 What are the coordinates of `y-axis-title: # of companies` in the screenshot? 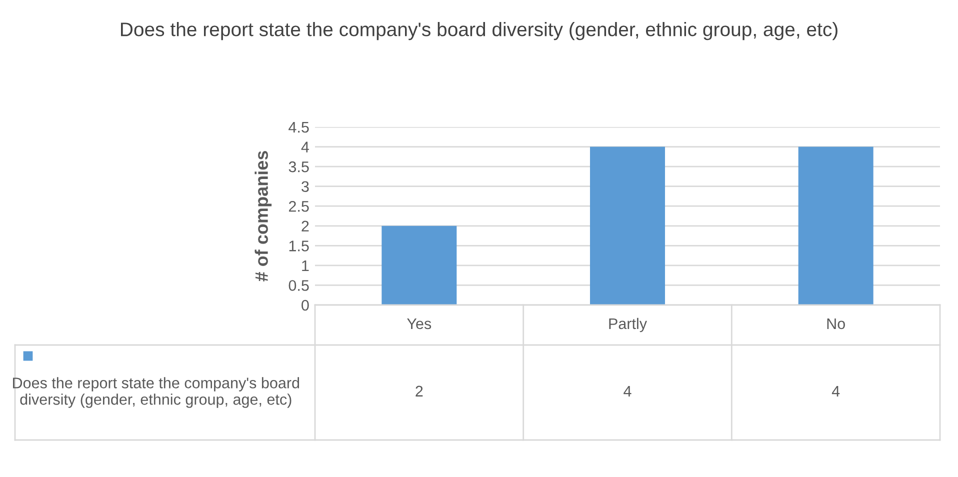 It's located at (263, 216).